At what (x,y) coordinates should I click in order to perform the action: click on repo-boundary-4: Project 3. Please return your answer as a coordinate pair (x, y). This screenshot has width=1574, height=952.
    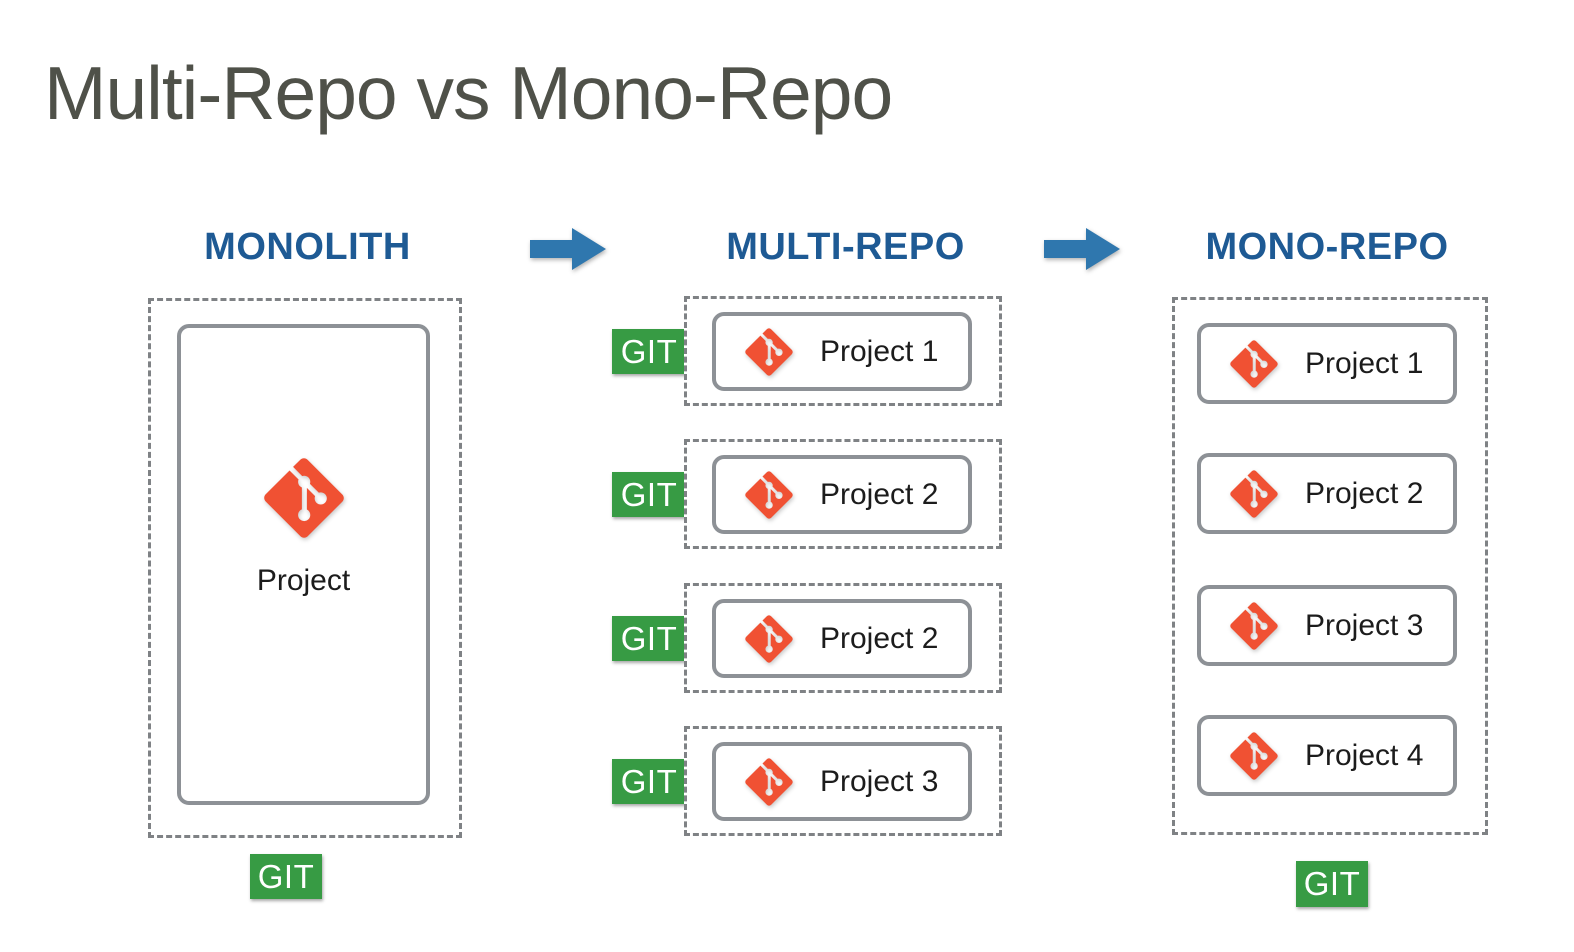
    Looking at the image, I should click on (843, 781).